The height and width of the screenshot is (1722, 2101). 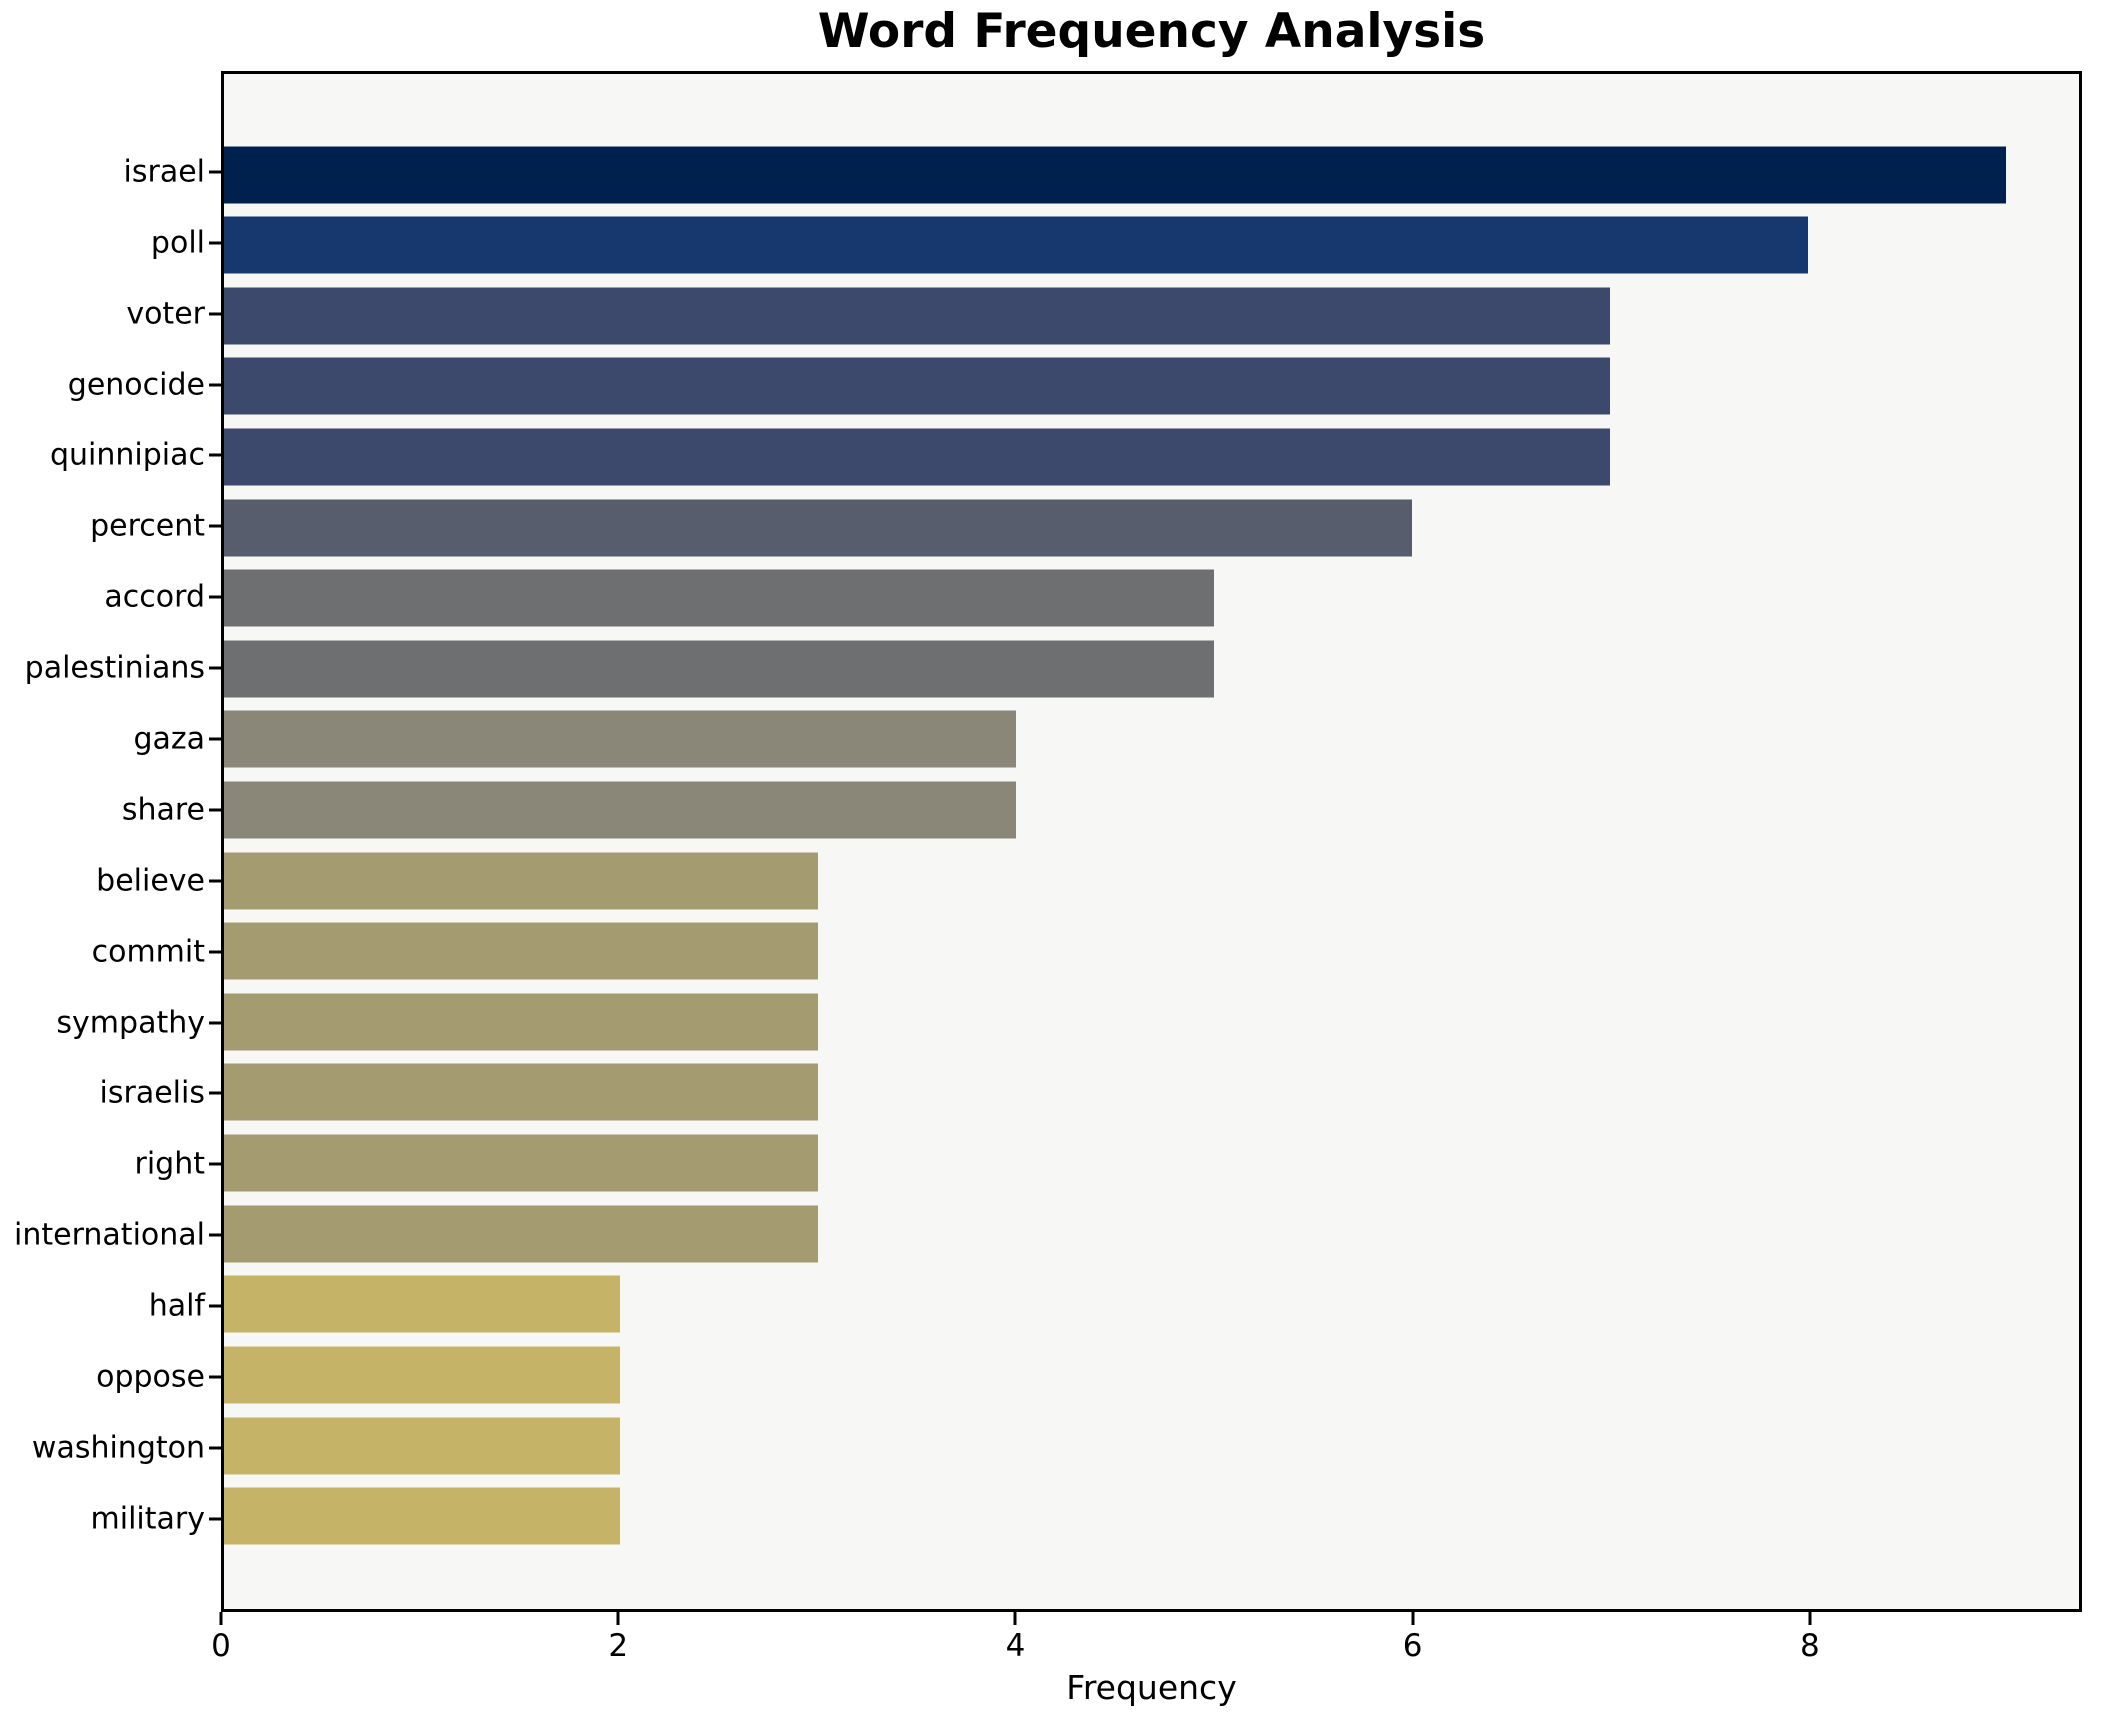 I want to click on bar-genocide, so click(x=917, y=386).